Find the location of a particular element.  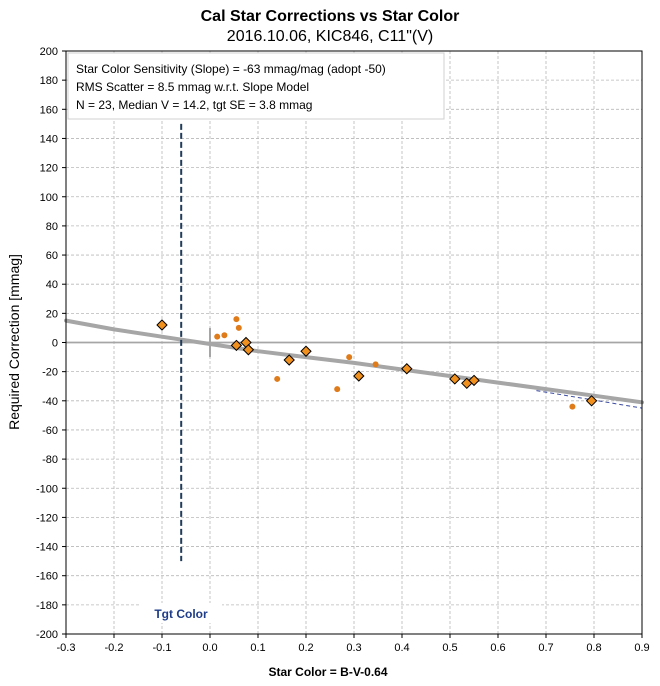

fit-extrapolation-dashed is located at coordinates (589, 399).